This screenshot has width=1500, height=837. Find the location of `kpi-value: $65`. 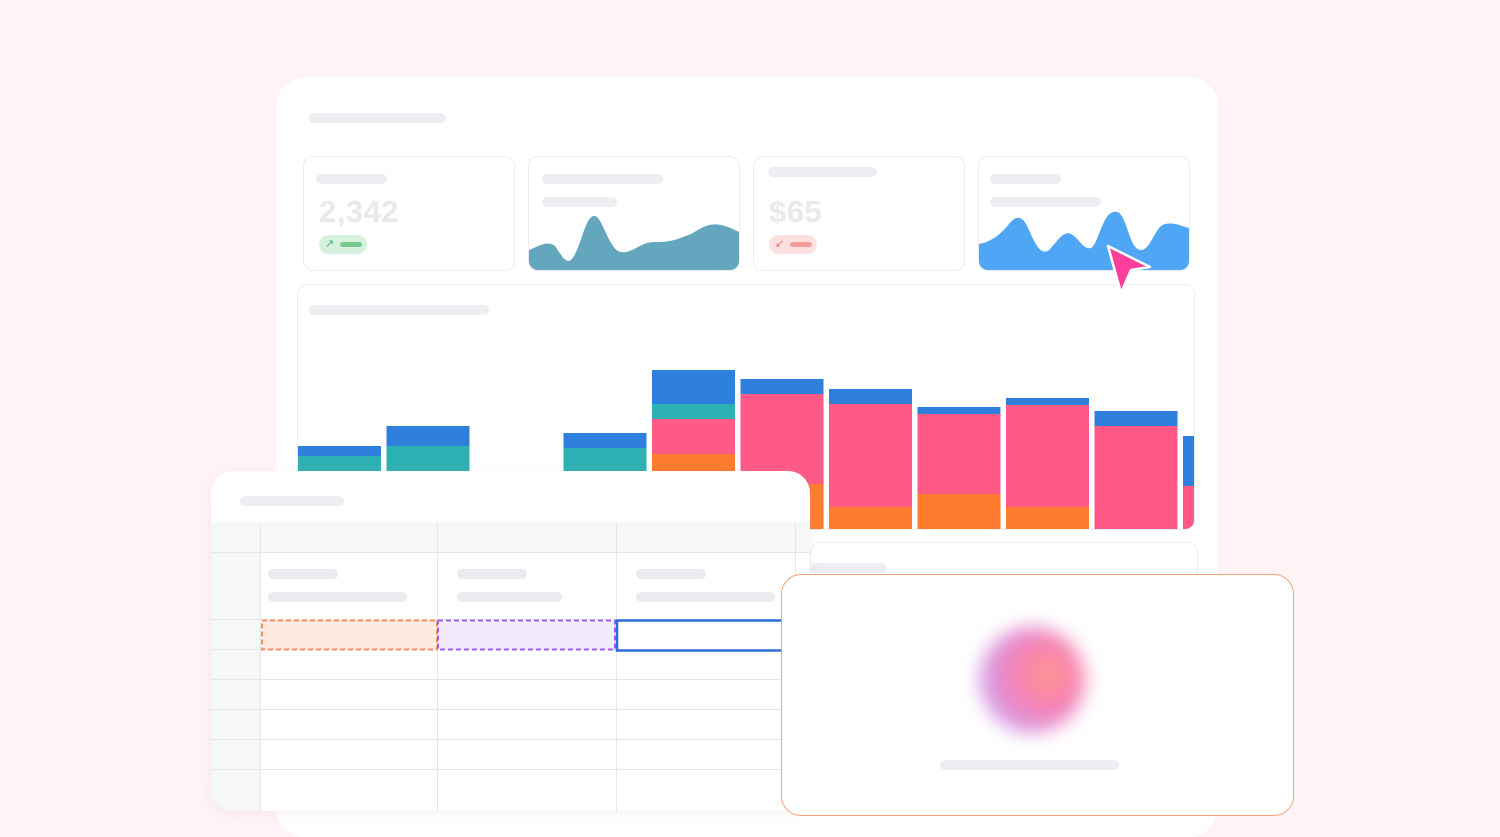

kpi-value: $65 is located at coordinates (796, 211).